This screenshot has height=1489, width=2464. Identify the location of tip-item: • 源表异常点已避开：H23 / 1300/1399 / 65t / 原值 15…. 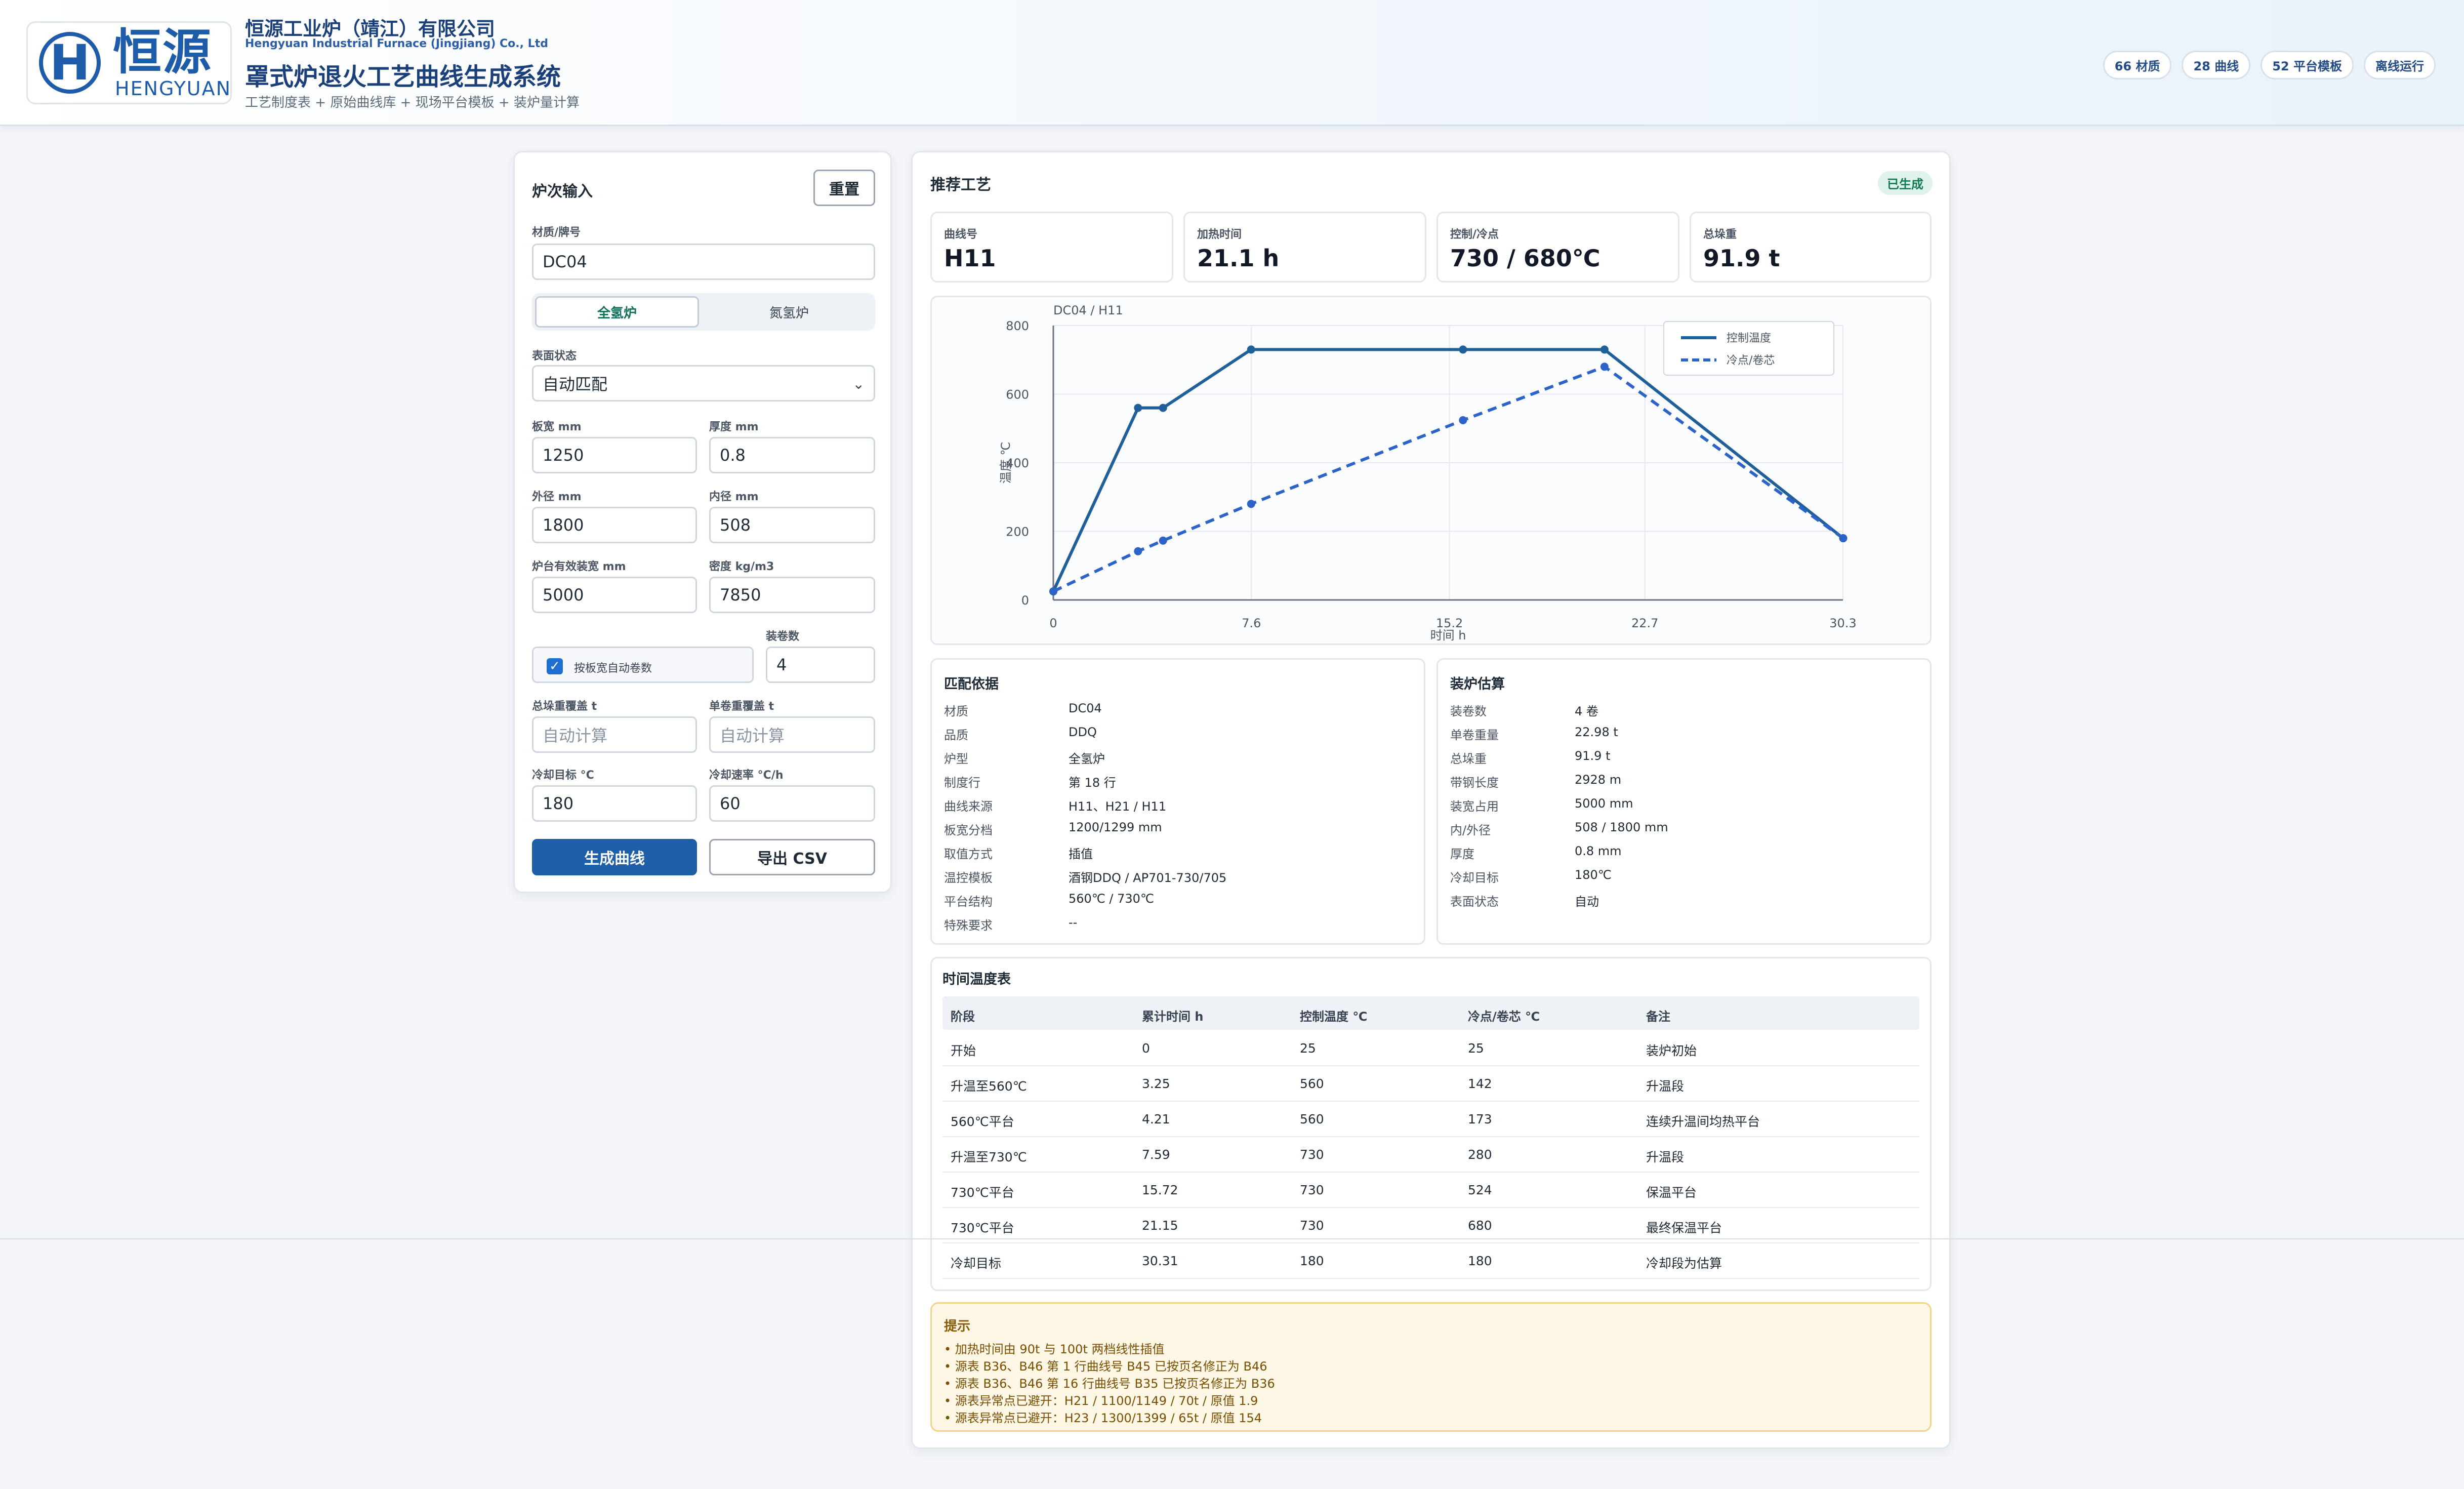
(1103, 1418).